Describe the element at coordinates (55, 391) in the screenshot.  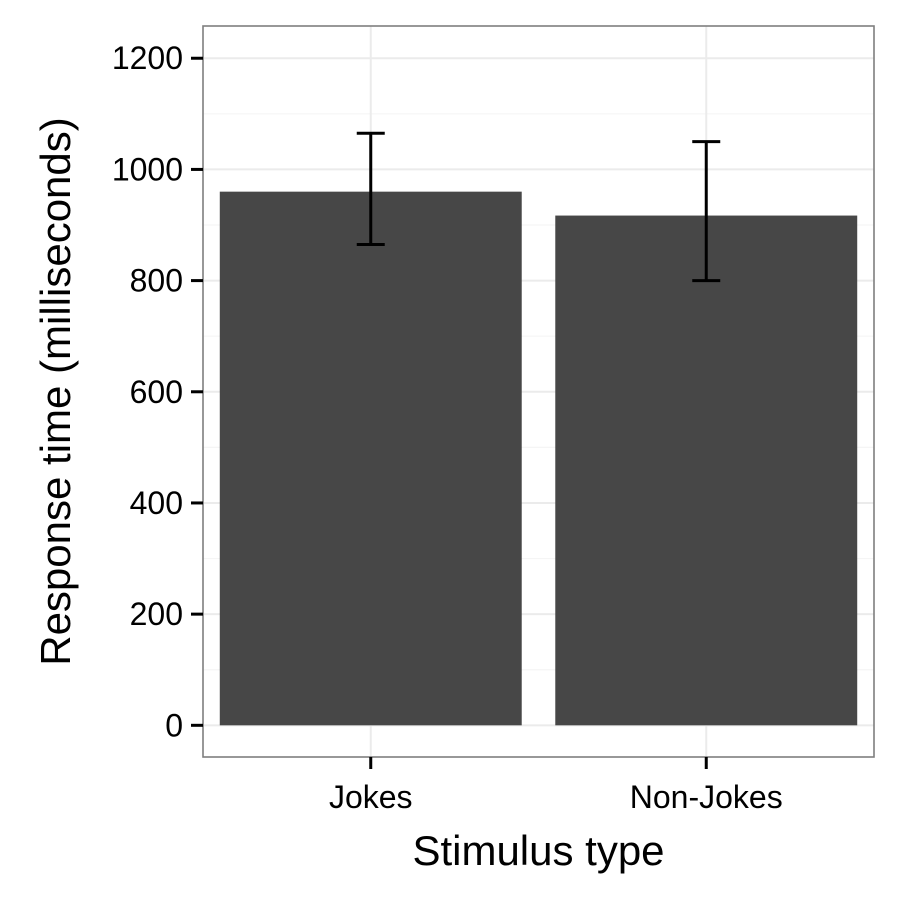
I see `y-axis-title: Response time (milliseconds)` at that location.